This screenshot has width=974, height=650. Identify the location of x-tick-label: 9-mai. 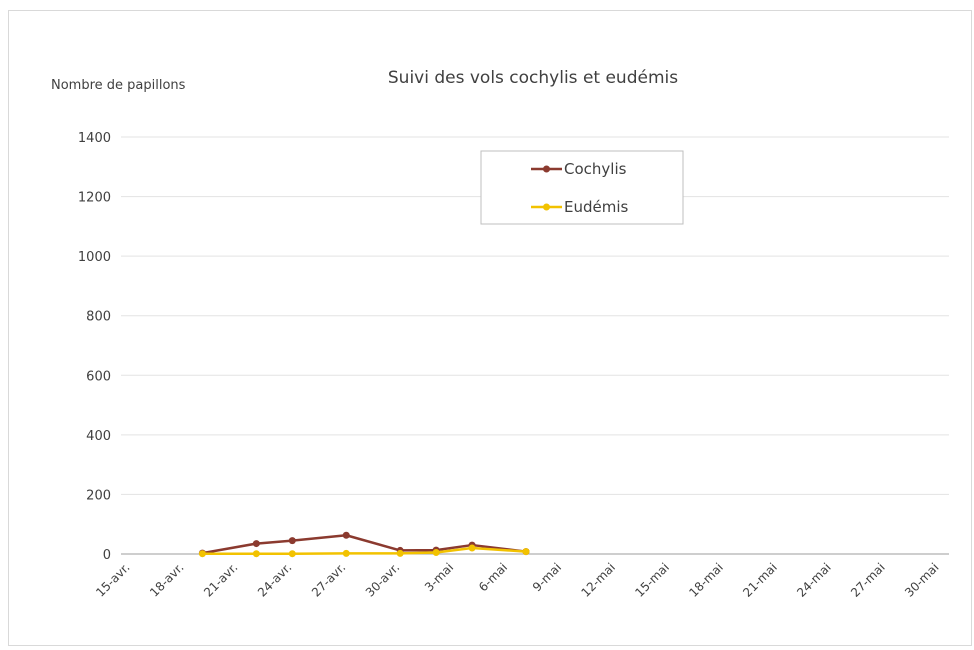
(547, 577).